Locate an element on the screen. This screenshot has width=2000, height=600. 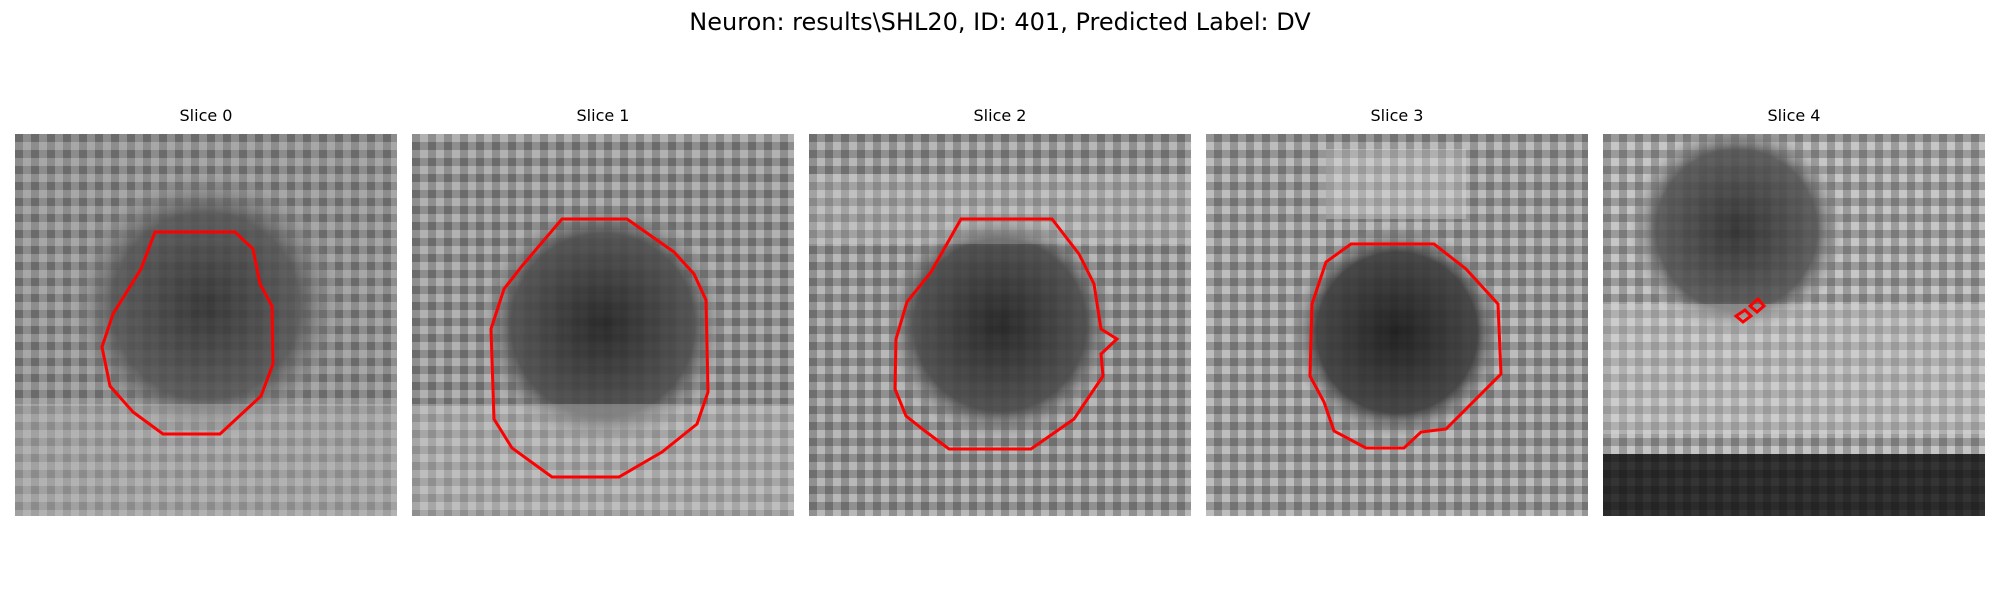
upper-dark-region is located at coordinates (1794, 325).